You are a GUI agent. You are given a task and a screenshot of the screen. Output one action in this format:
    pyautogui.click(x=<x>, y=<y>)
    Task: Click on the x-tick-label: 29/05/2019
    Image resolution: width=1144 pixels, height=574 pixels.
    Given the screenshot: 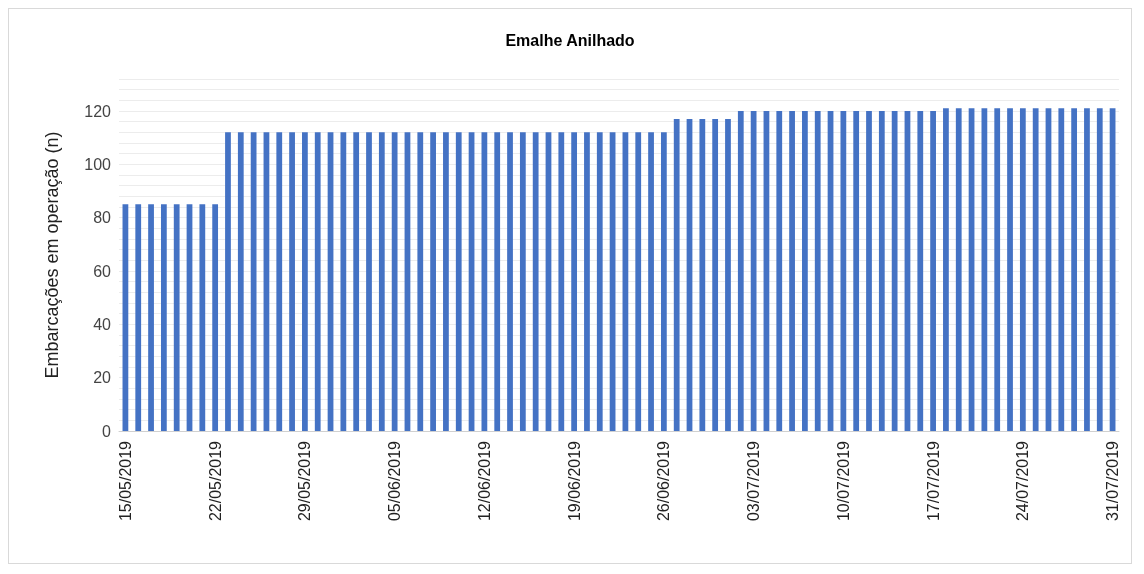 What is the action you would take?
    pyautogui.click(x=305, y=481)
    